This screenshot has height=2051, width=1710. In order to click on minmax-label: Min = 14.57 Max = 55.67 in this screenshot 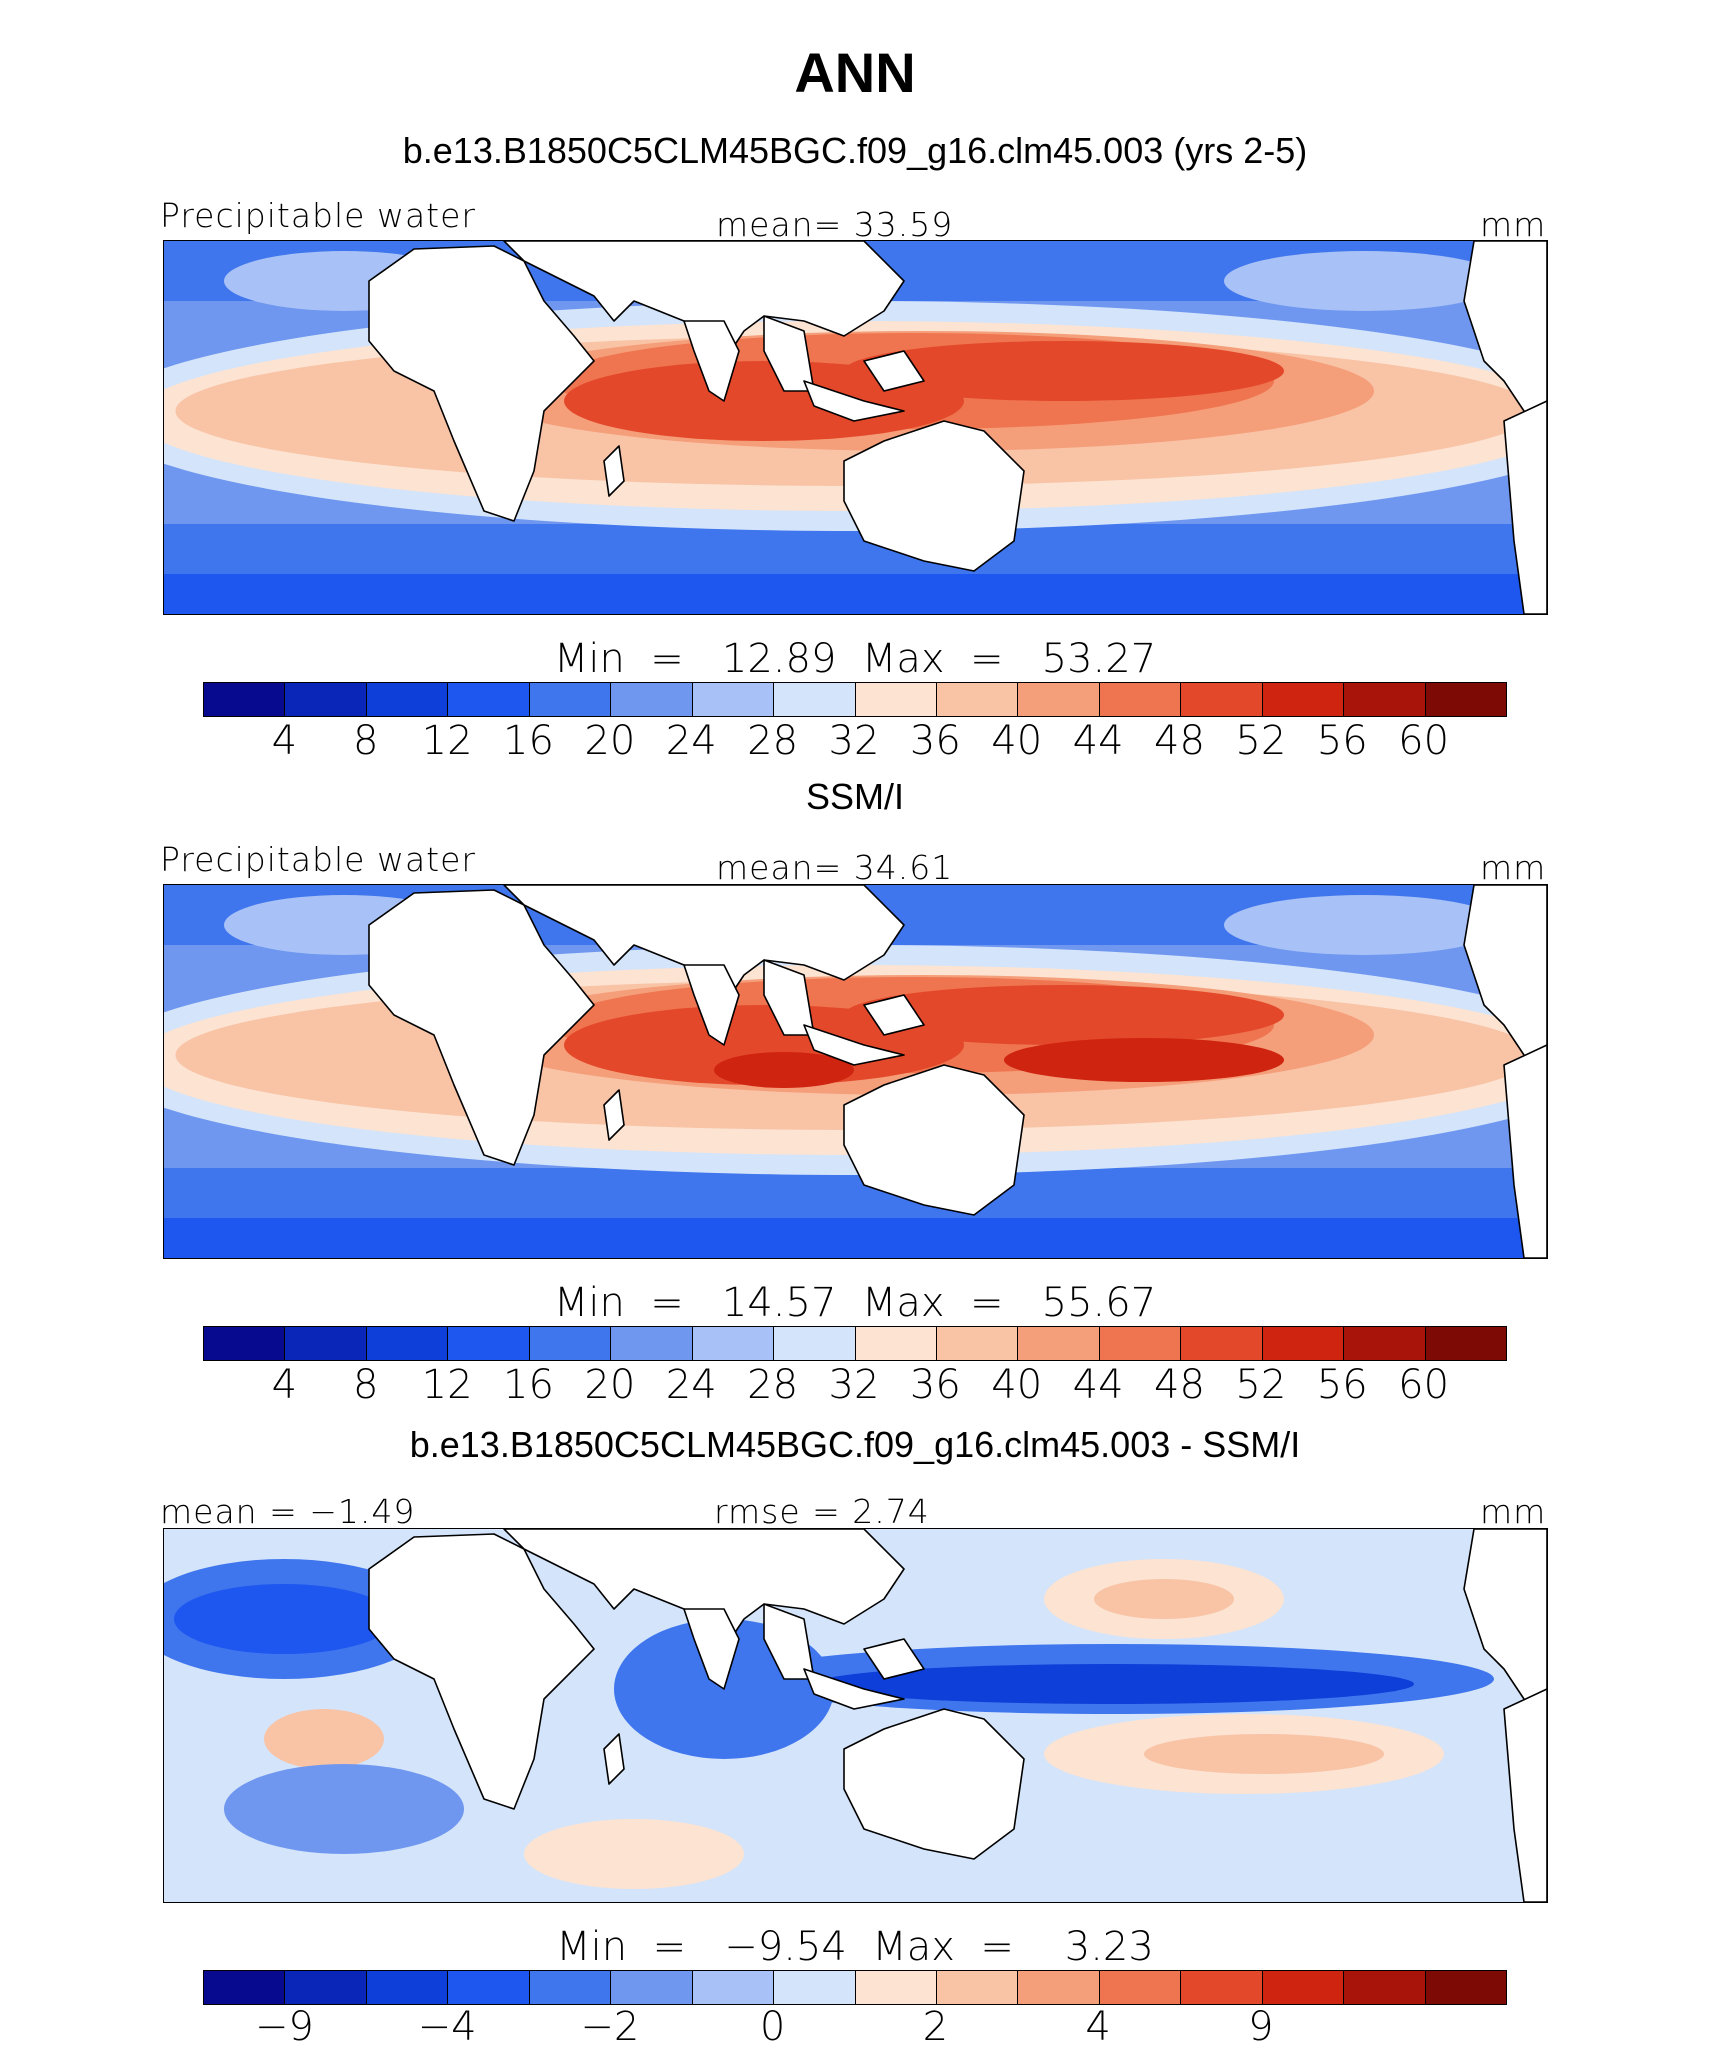, I will do `click(855, 1303)`.